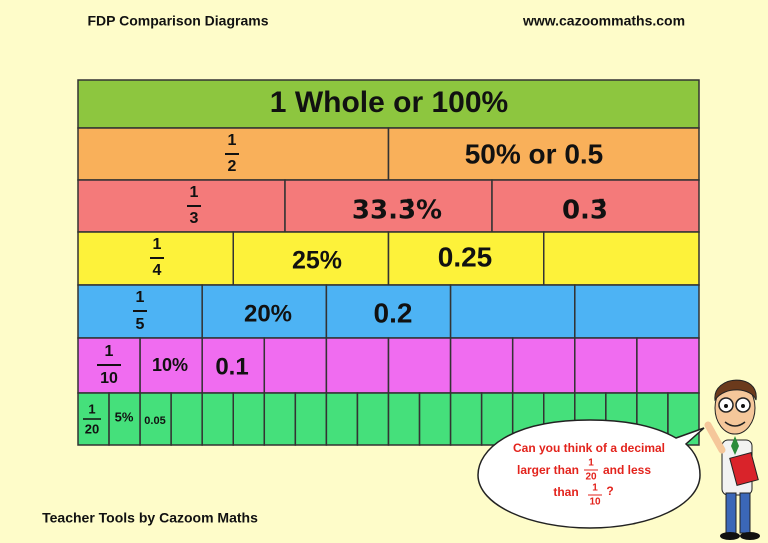 This screenshot has height=543, width=768. I want to click on denominator: 4, so click(157, 270).